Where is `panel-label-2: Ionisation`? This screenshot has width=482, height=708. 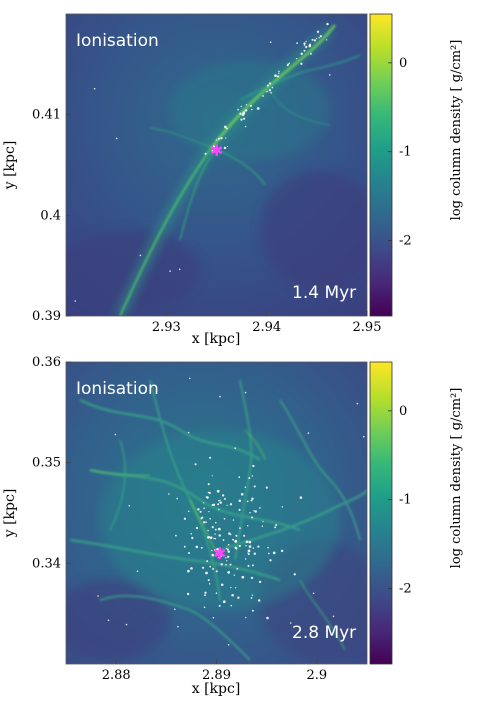
panel-label-2: Ionisation is located at coordinates (117, 389).